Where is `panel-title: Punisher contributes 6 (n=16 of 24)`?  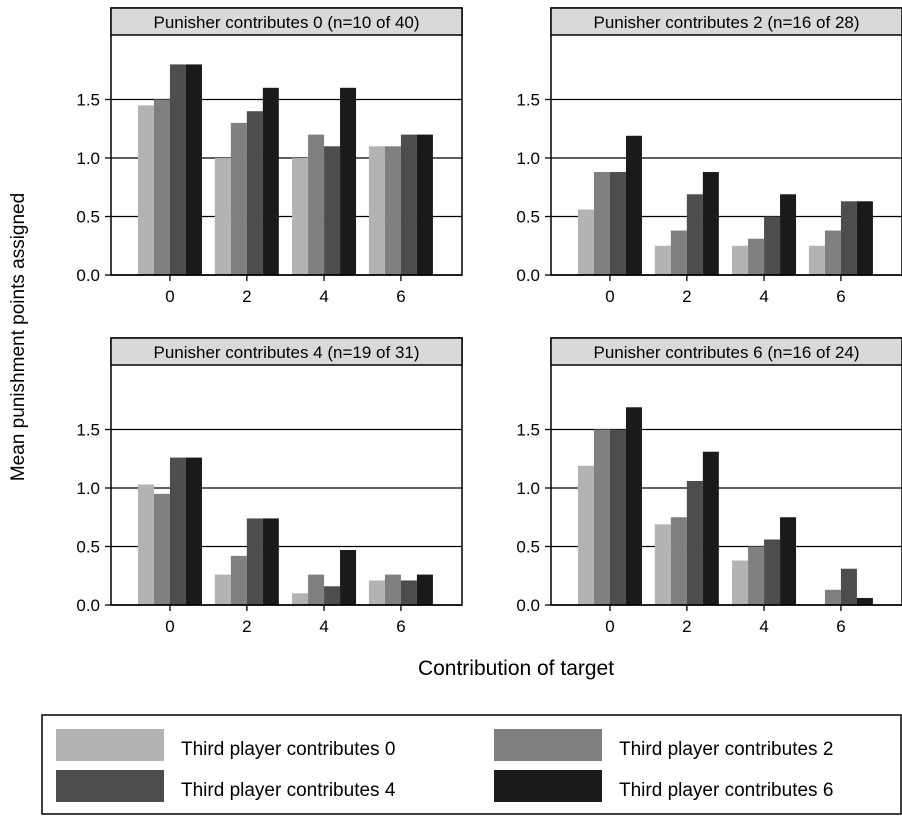 panel-title: Punisher contributes 6 (n=16 of 24) is located at coordinates (726, 352).